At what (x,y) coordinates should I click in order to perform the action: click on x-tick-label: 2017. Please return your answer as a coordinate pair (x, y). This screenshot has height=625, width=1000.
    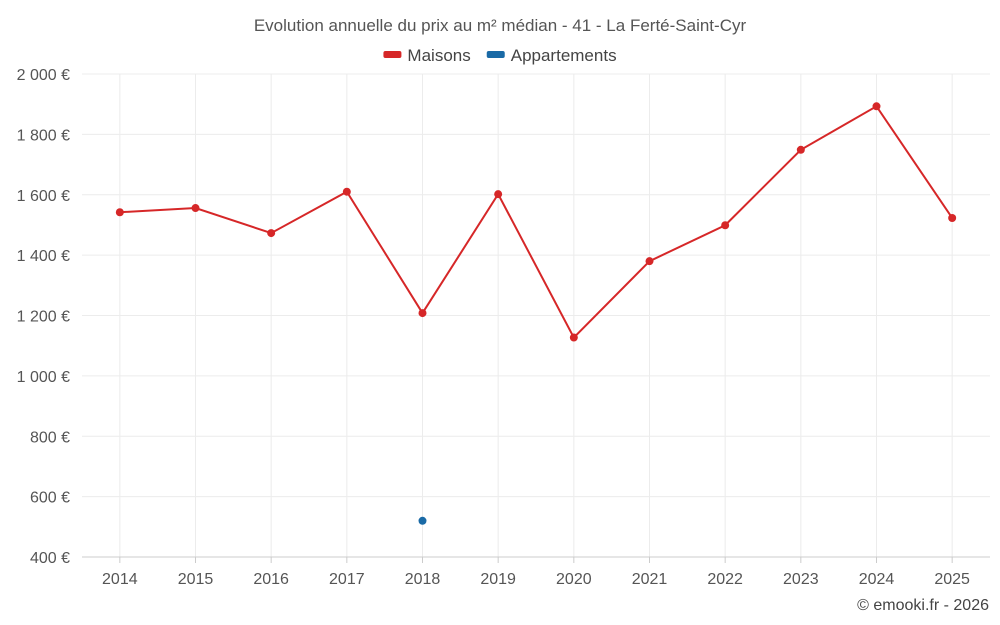
    Looking at the image, I should click on (347, 579).